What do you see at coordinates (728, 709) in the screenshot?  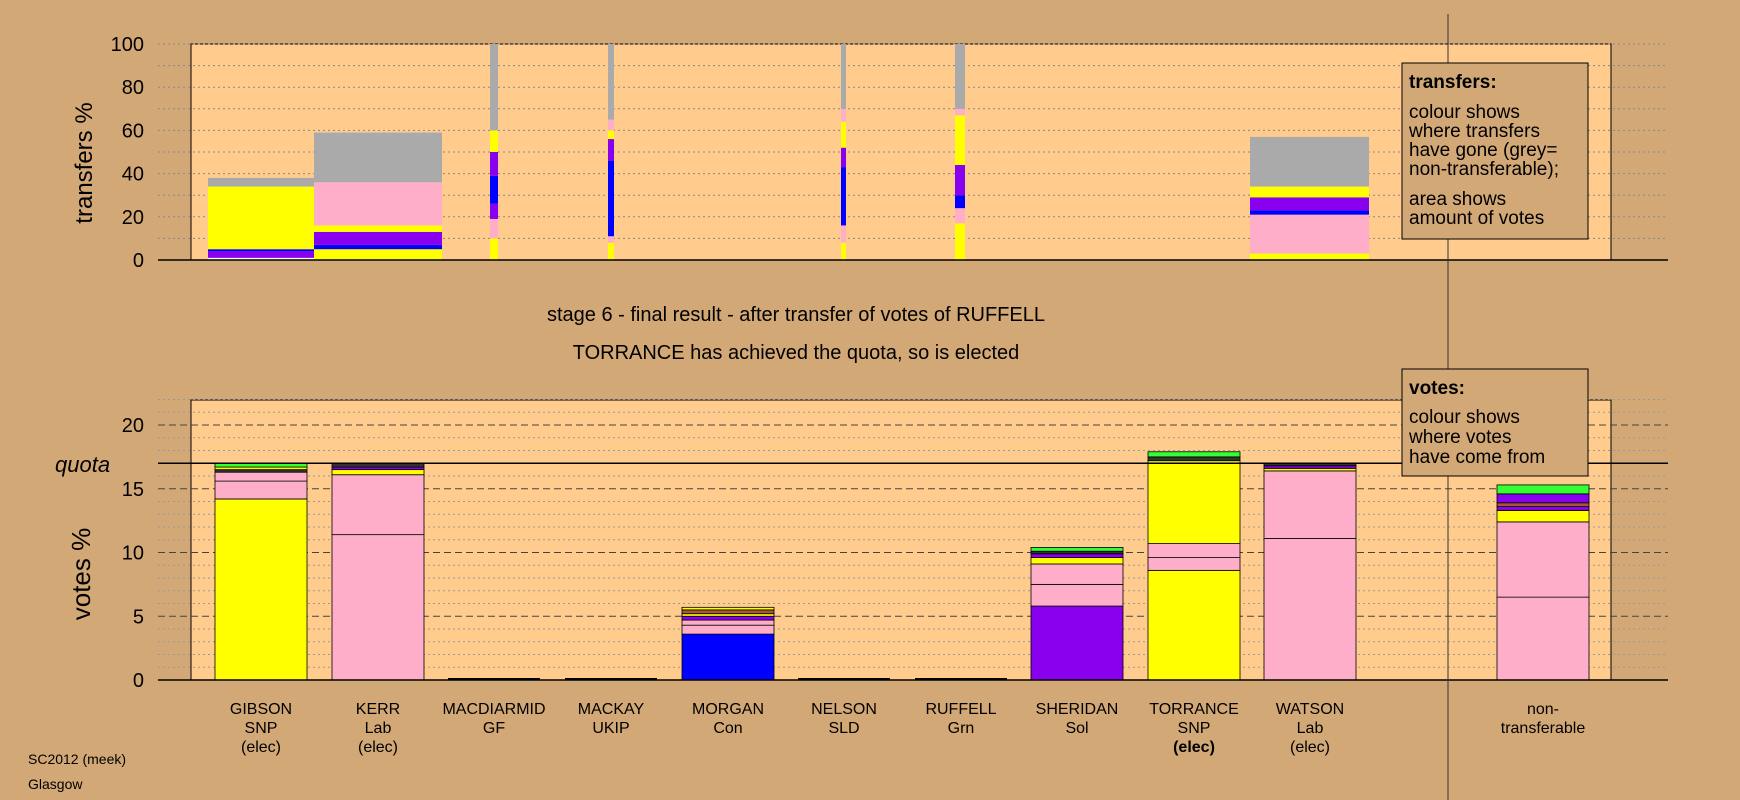 I see `category-label: MORGAN` at bounding box center [728, 709].